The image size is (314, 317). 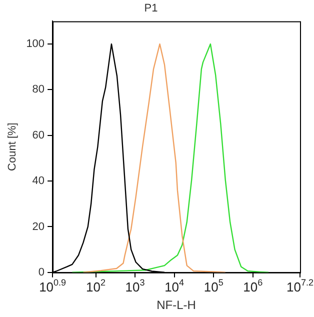 I want to click on y-tick-label: 100, so click(x=35, y=44).